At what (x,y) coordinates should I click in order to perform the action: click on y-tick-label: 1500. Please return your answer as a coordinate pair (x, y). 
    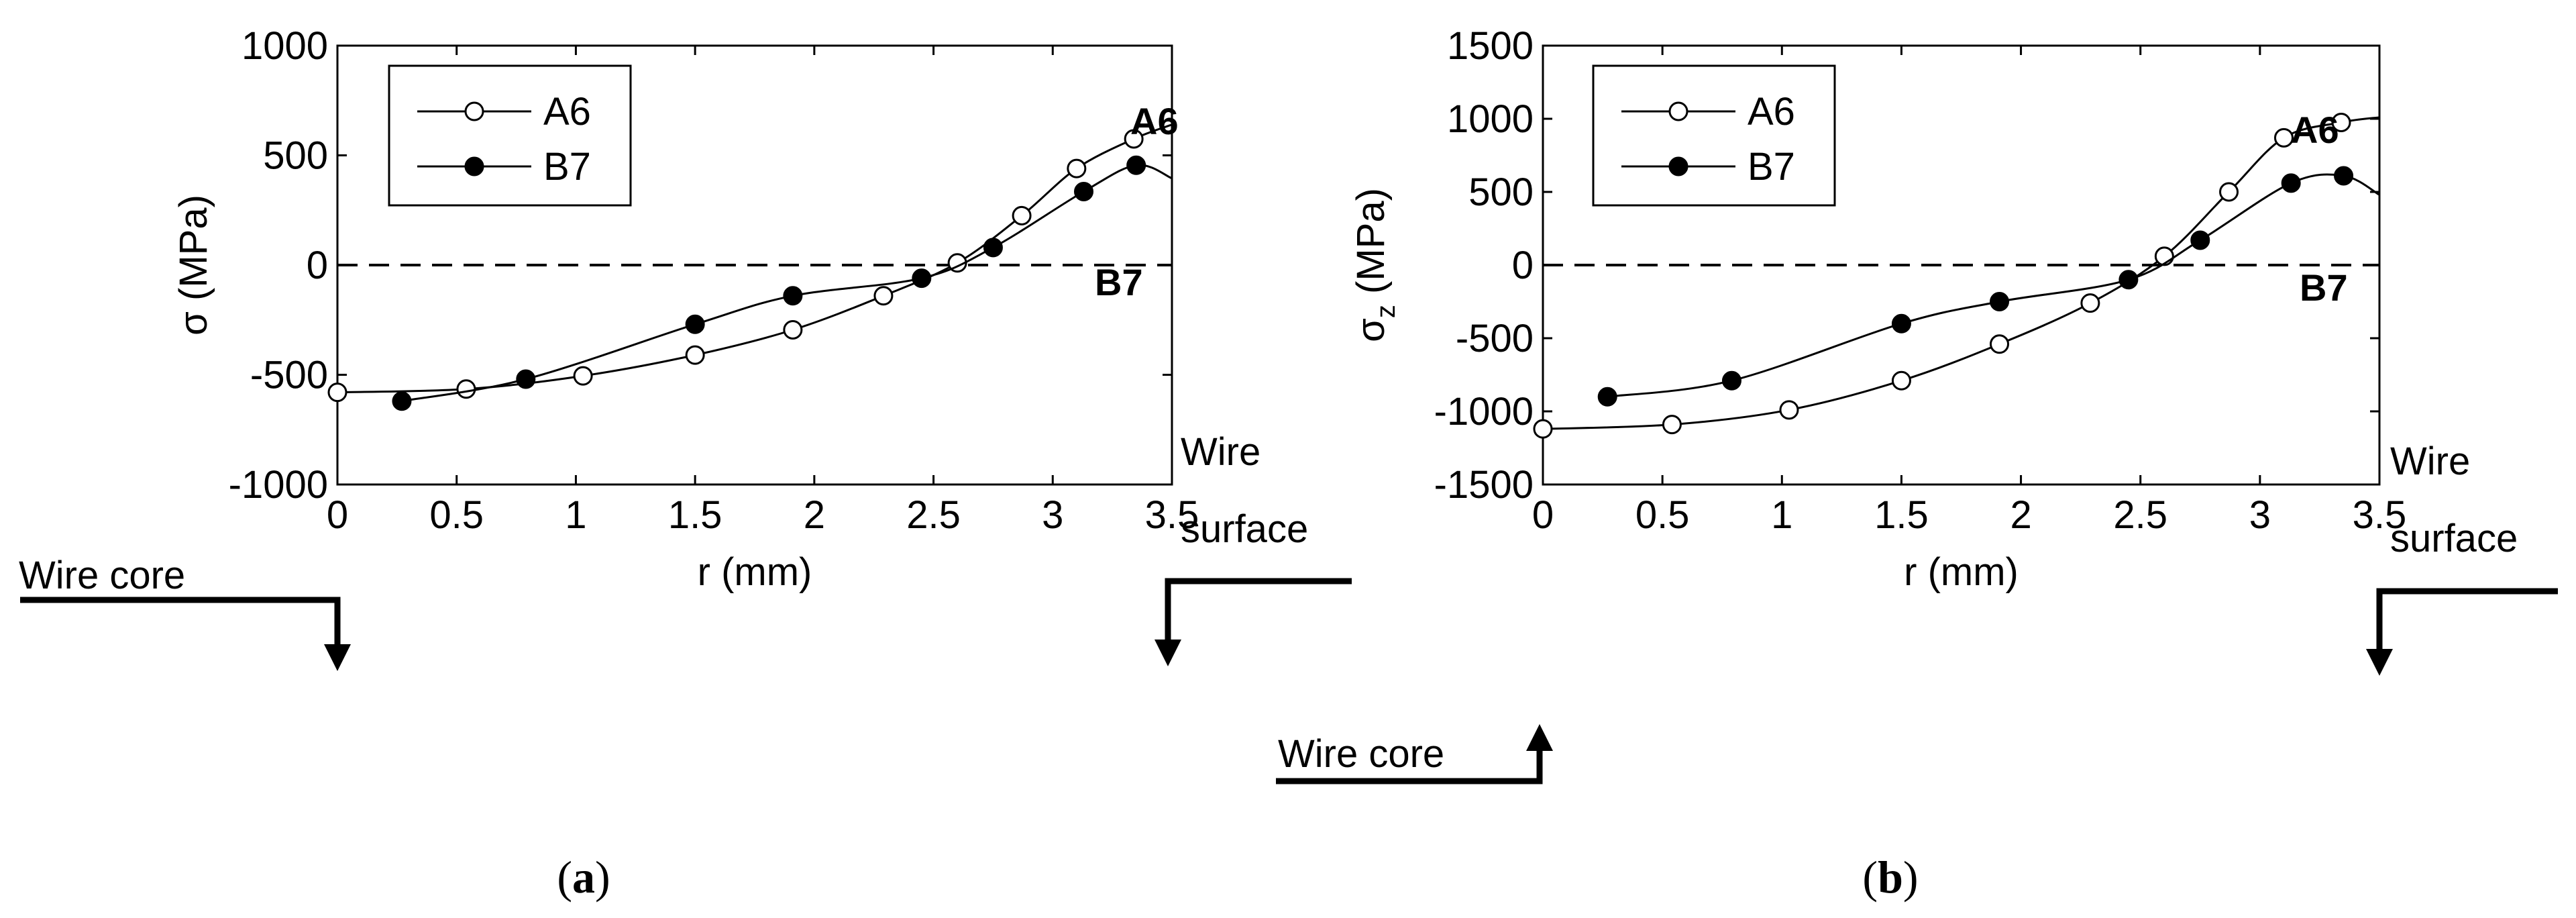
    Looking at the image, I should click on (1490, 46).